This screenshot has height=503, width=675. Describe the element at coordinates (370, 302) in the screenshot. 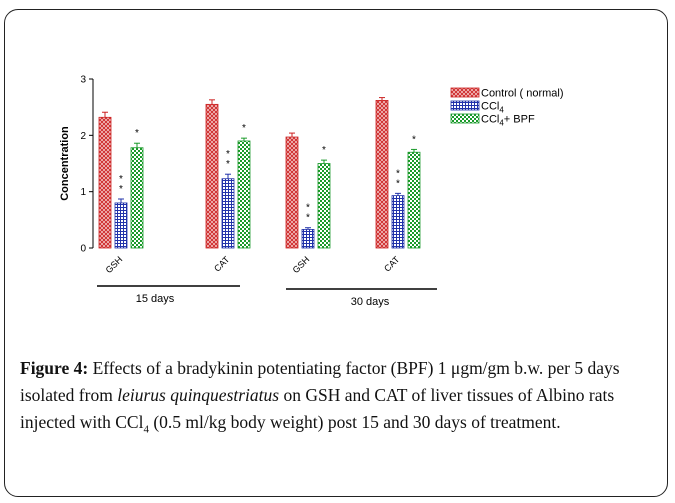

I see `group-label: 30 days` at that location.